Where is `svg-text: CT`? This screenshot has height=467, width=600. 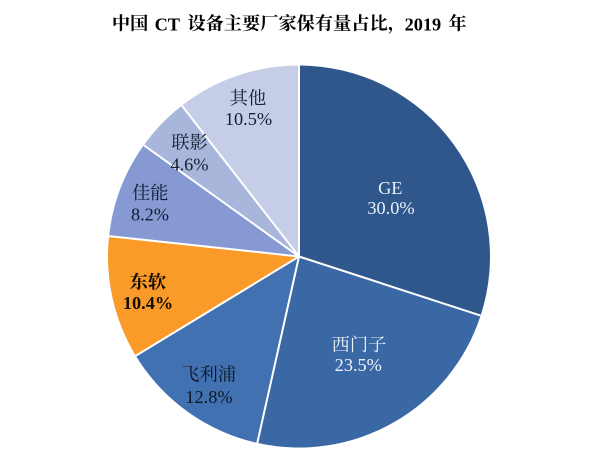 svg-text: CT is located at coordinates (167, 24).